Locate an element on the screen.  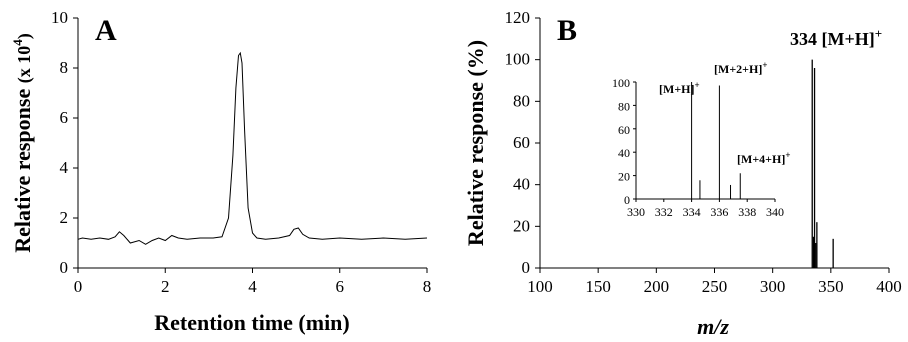
panel-b-x-tick-label: 150 is located at coordinates (598, 286).